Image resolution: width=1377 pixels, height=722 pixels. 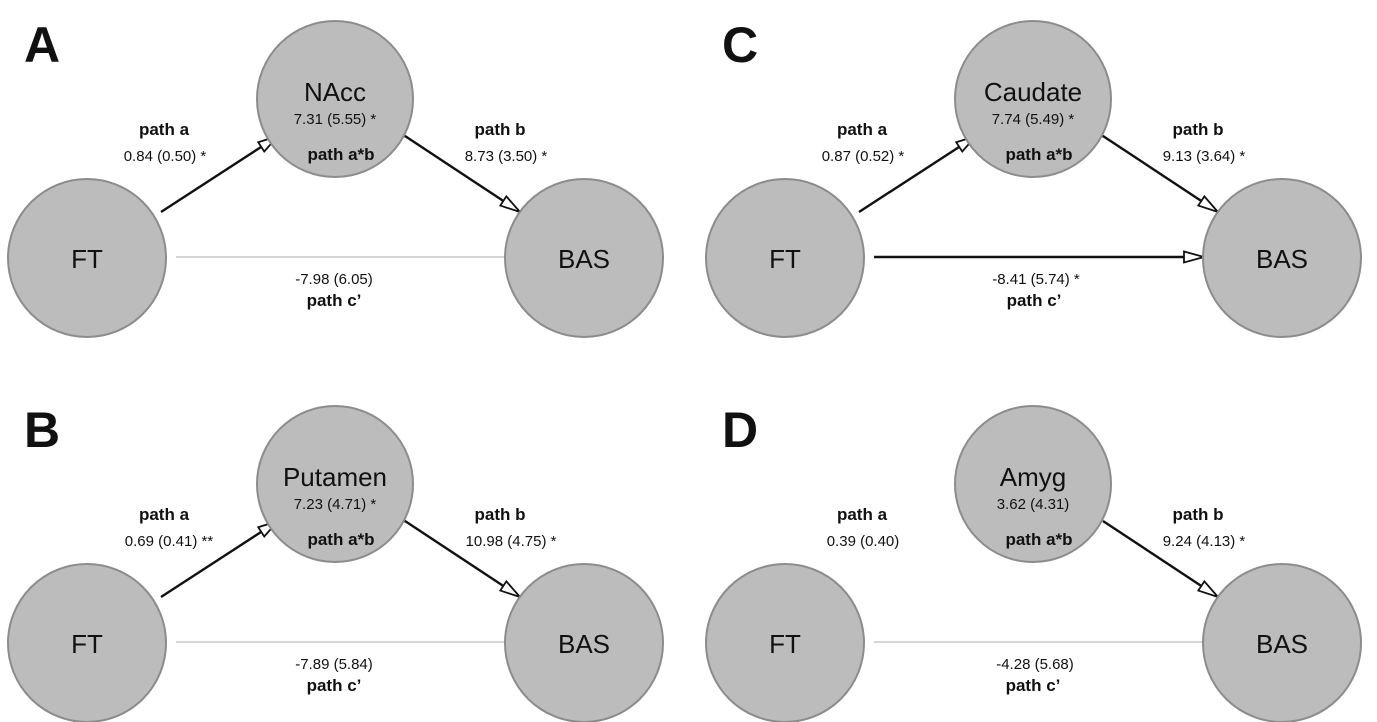 What do you see at coordinates (863, 156) in the screenshot?
I see `path-a-value: 0.87 (0.52) *` at bounding box center [863, 156].